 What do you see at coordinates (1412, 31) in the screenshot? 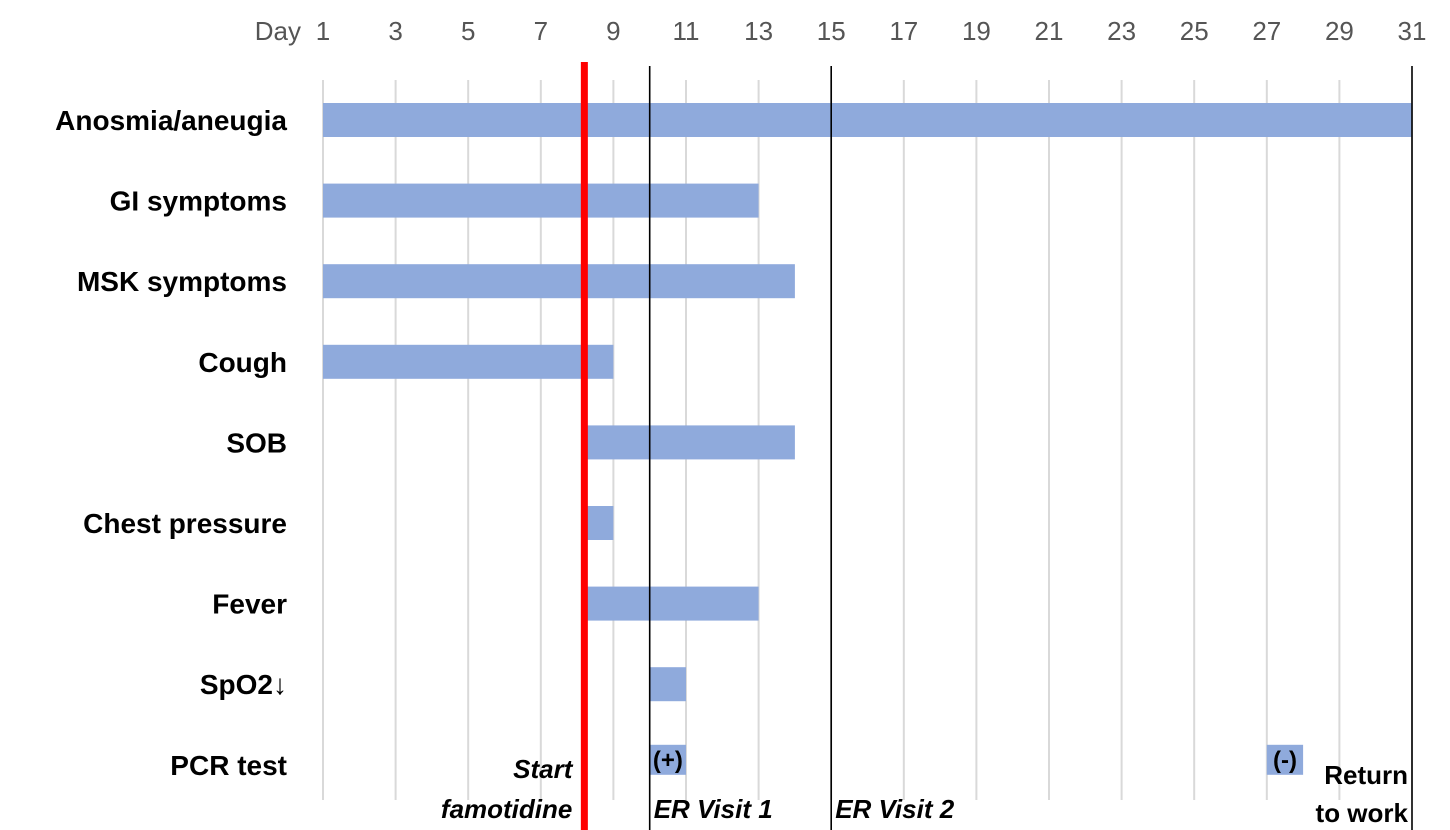
I see `x-tick-label-31: 31` at bounding box center [1412, 31].